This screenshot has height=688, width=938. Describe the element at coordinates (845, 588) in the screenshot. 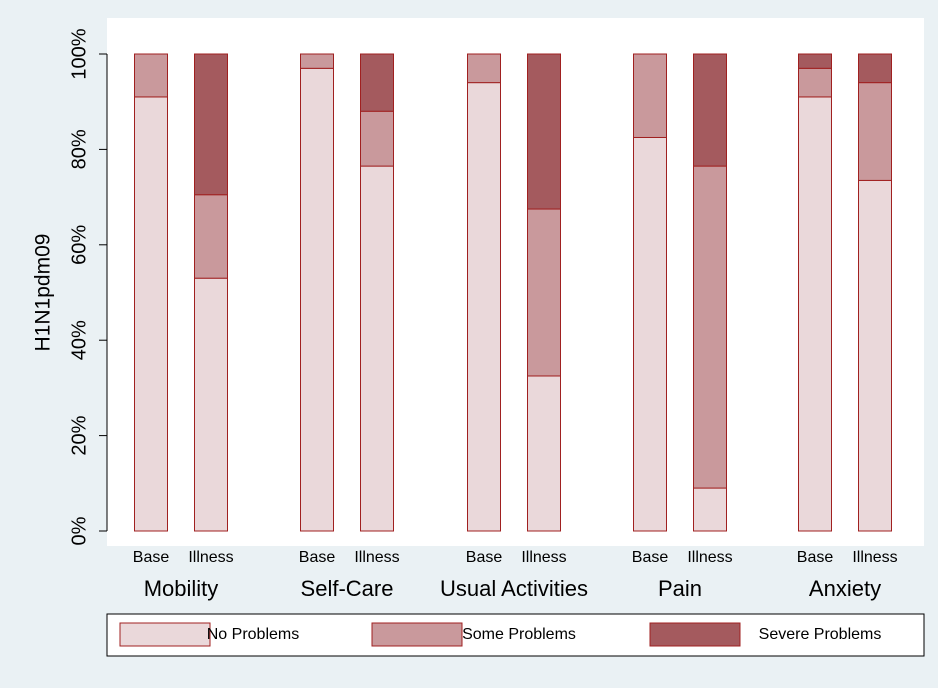

I see `x-group-label: Anxiety` at that location.